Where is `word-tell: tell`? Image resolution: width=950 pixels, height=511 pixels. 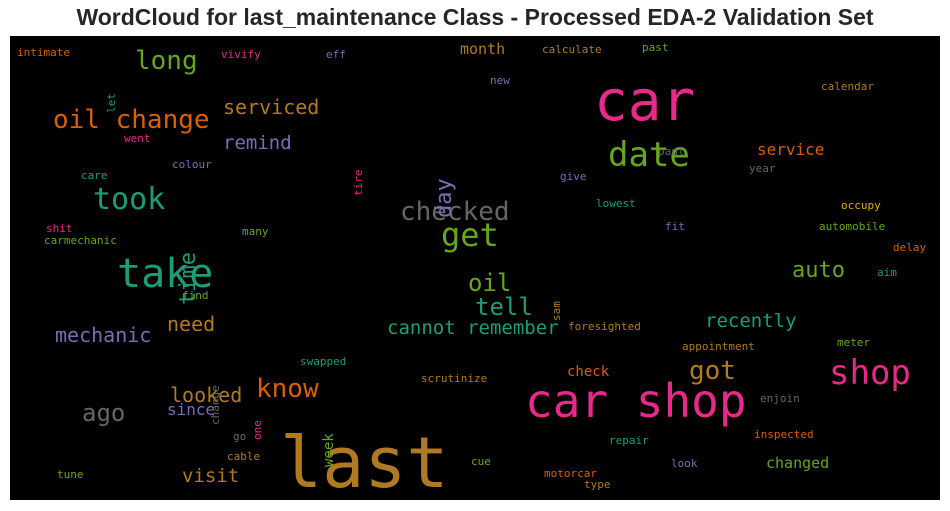
word-tell: tell is located at coordinates (504, 307).